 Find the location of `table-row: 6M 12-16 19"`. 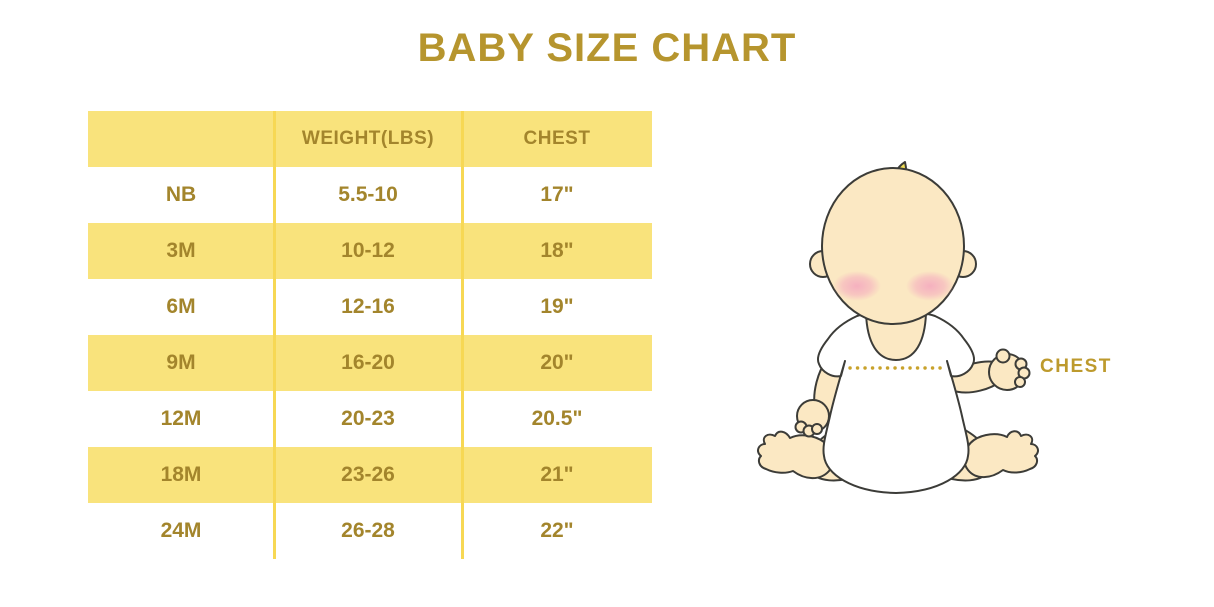

table-row: 6M 12-16 19" is located at coordinates (370, 307).